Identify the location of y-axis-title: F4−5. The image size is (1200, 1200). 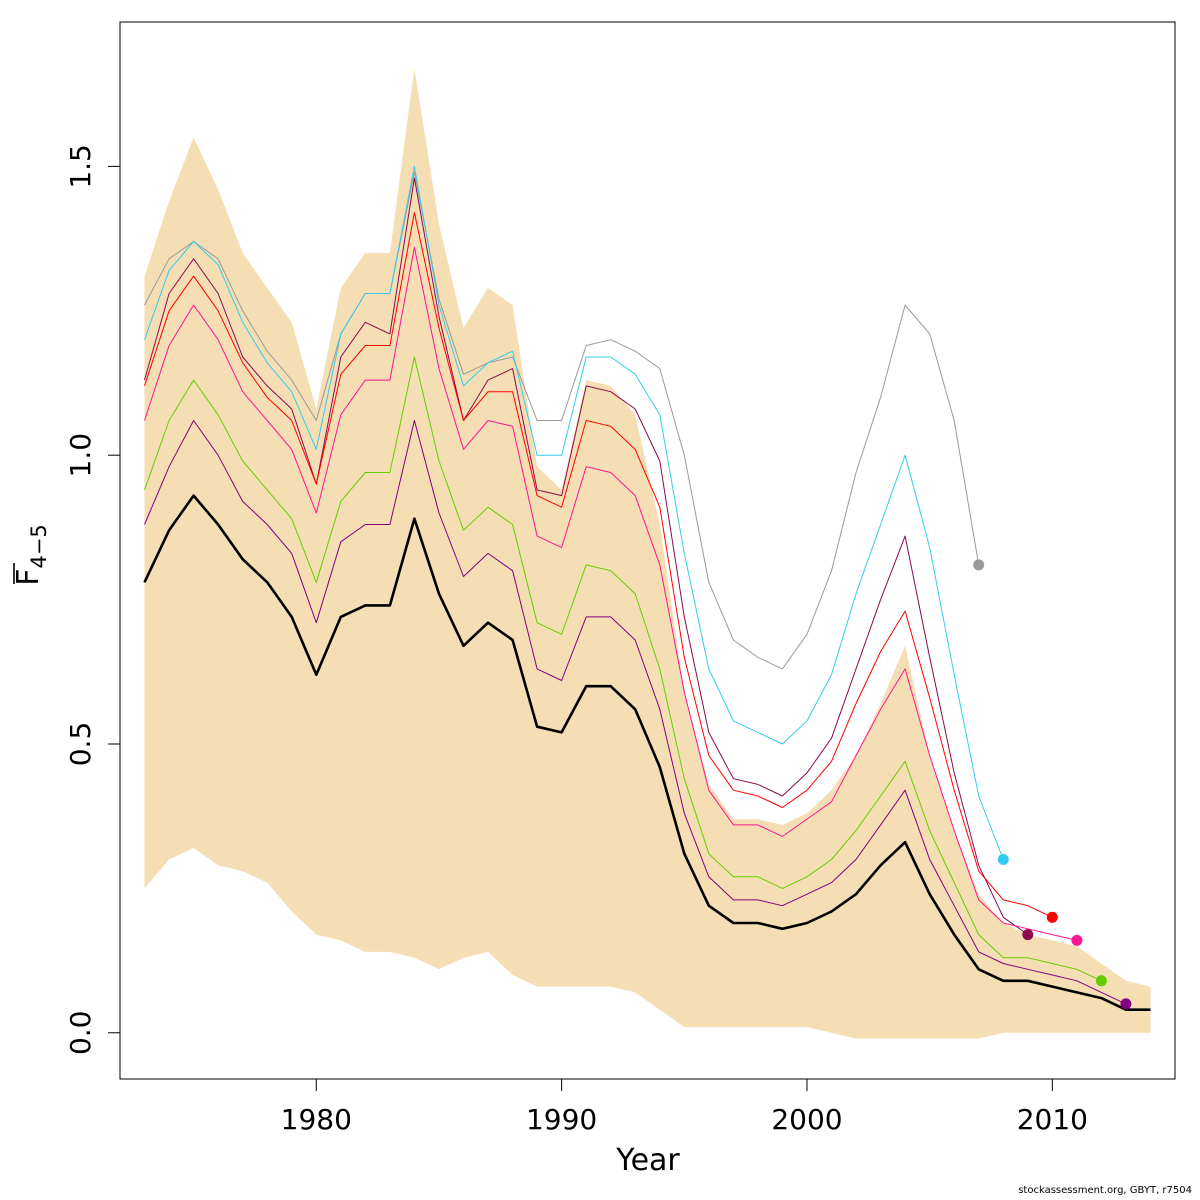
(31, 555).